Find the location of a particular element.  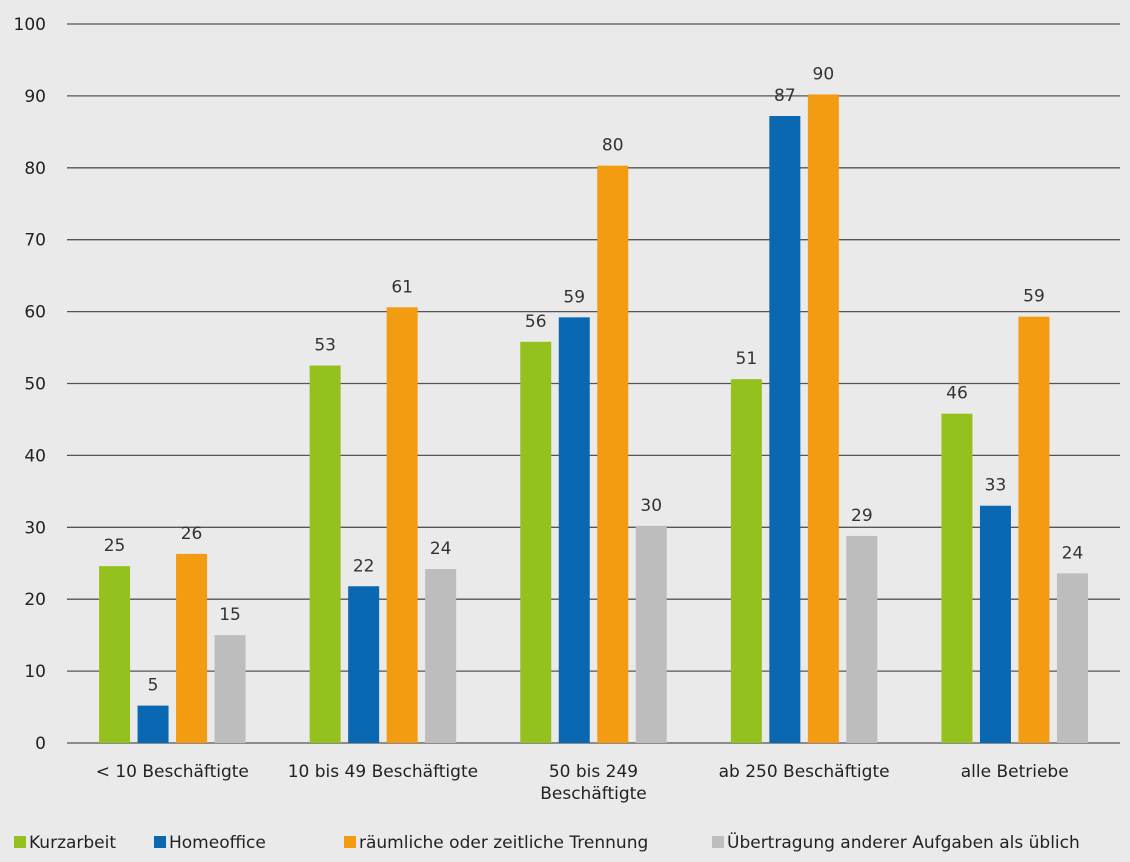

data-label: 90 is located at coordinates (824, 74).